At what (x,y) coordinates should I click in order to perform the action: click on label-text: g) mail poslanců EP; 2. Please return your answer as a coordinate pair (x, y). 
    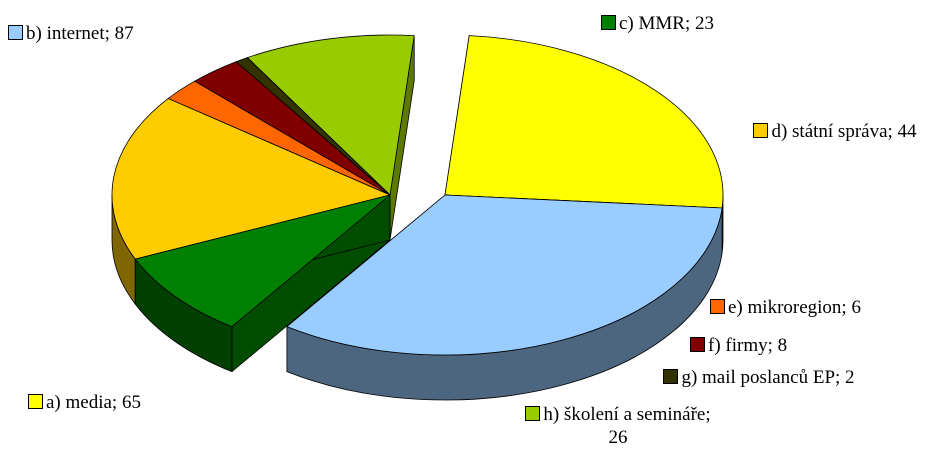
    Looking at the image, I should click on (768, 377).